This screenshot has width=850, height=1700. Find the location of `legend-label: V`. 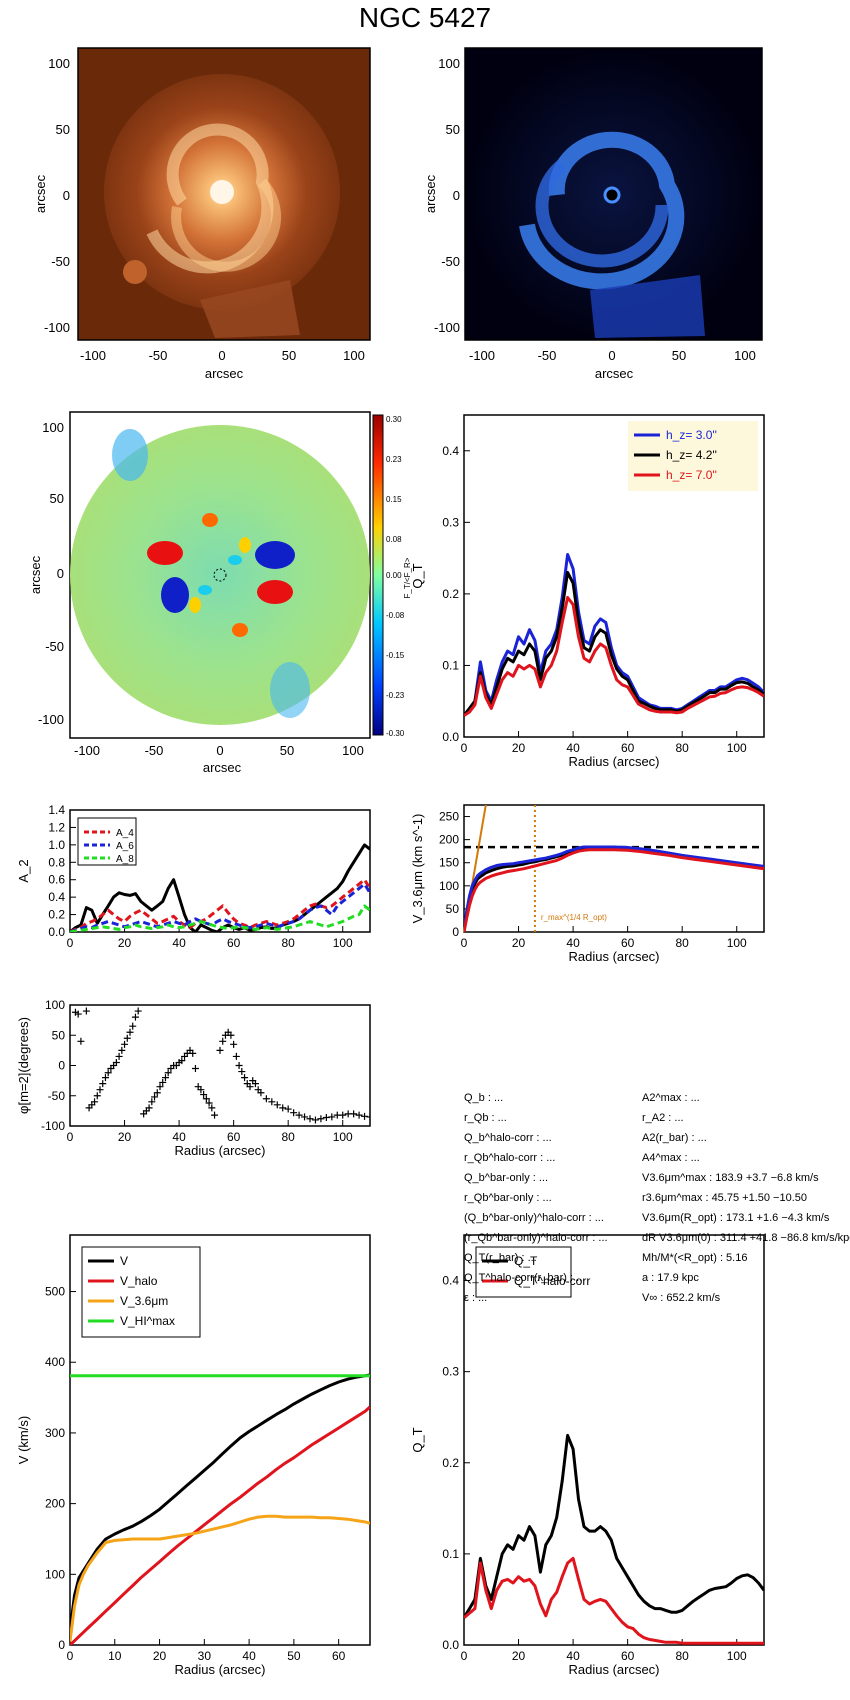

legend-label: V is located at coordinates (124, 1261).